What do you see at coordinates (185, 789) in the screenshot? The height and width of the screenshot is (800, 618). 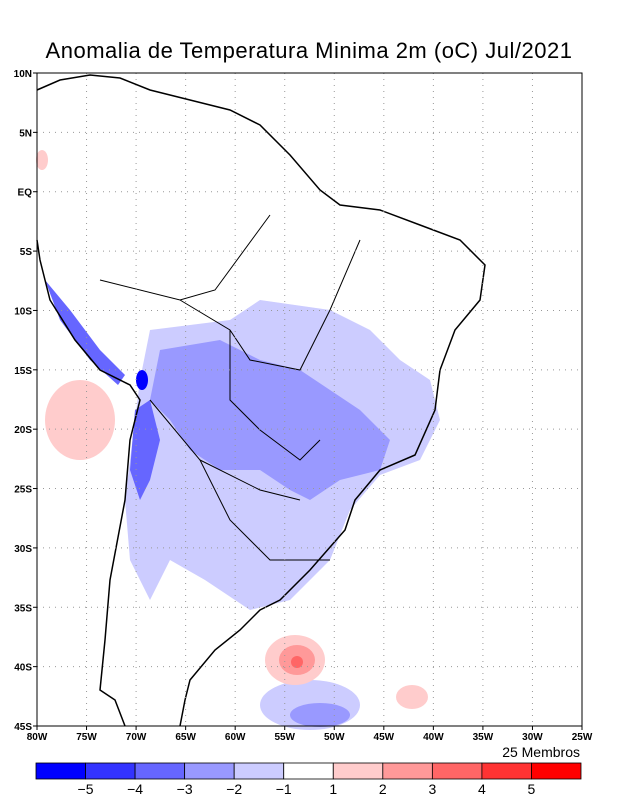 I see `colorbar-level-label: −3` at bounding box center [185, 789].